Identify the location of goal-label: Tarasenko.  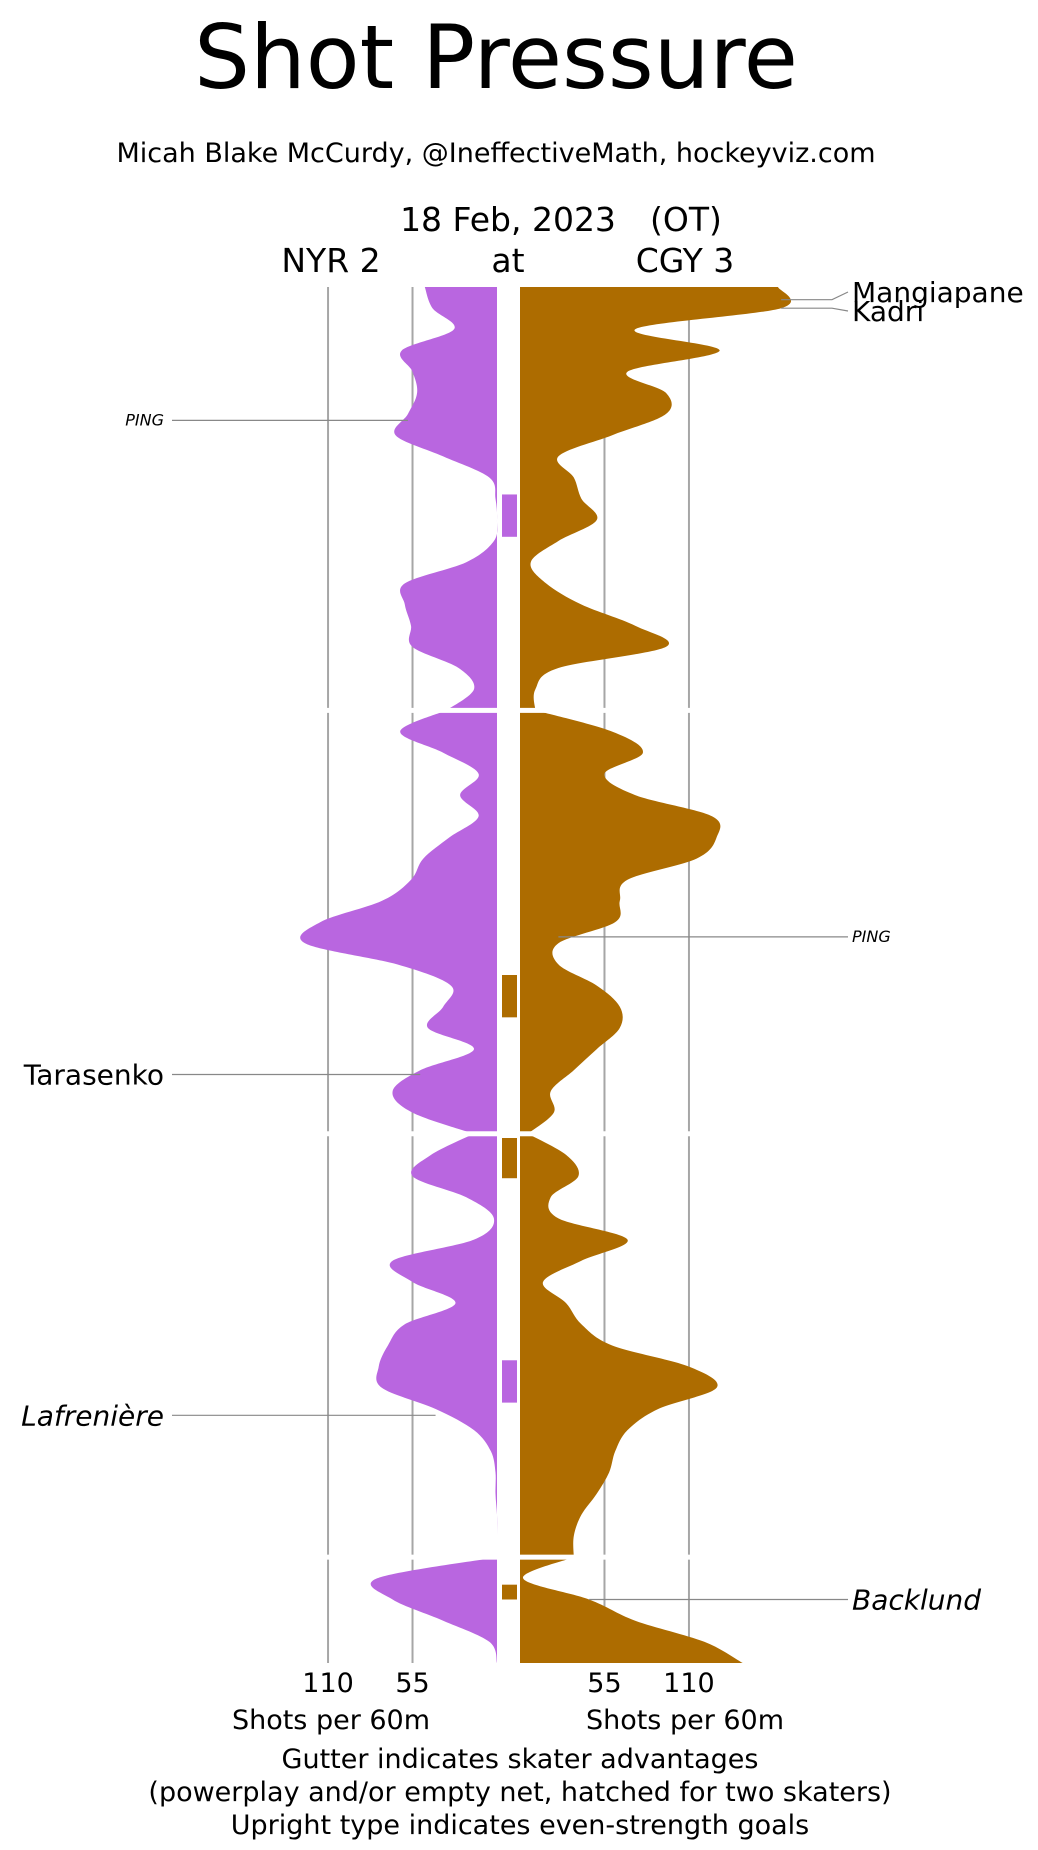
(93, 1074).